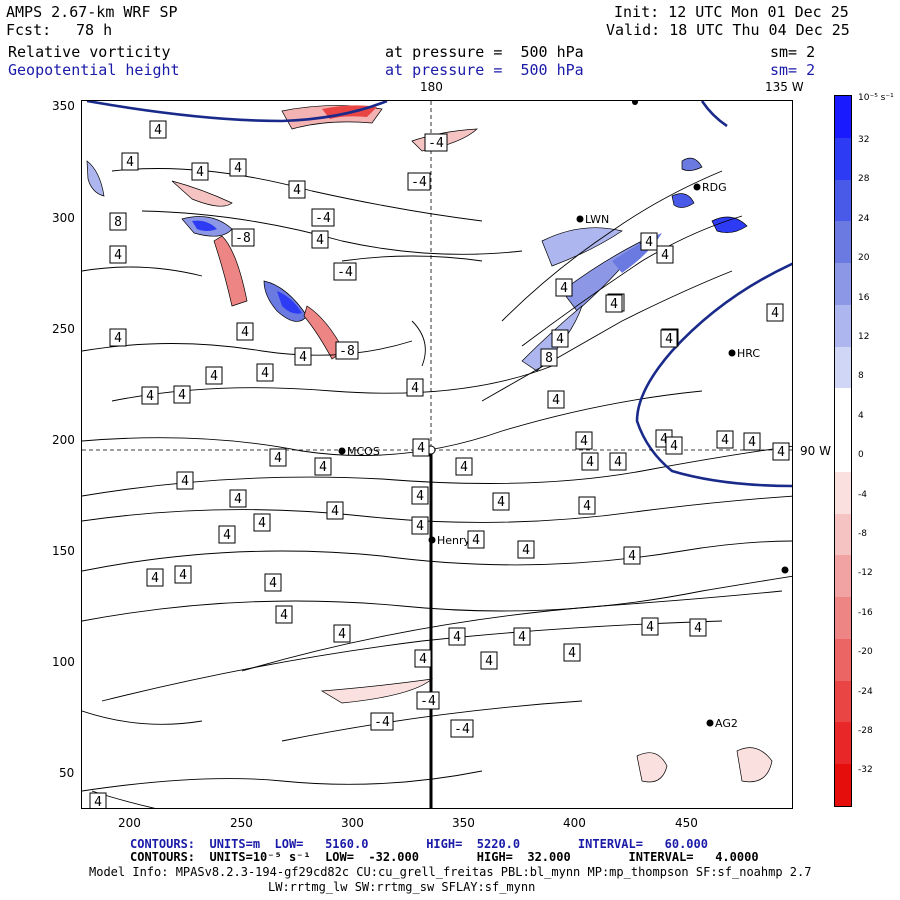 This screenshot has height=900, width=900. Describe the element at coordinates (352, 823) in the screenshot. I see `x-tick-300: 300` at that location.